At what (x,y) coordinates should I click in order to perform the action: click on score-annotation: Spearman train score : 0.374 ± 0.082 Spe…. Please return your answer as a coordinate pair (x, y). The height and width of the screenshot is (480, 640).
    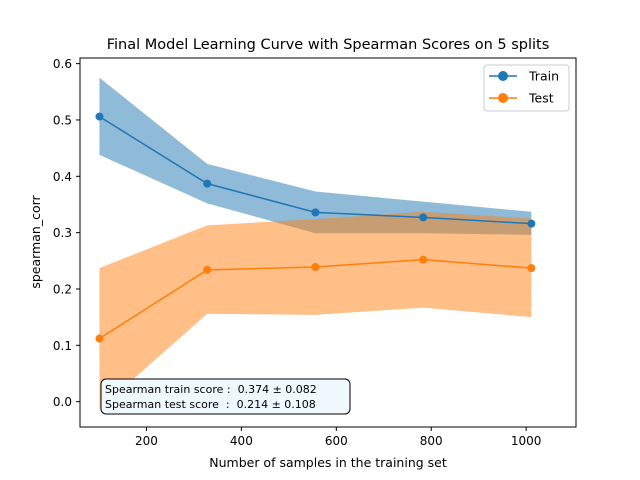
    Looking at the image, I should click on (225, 396).